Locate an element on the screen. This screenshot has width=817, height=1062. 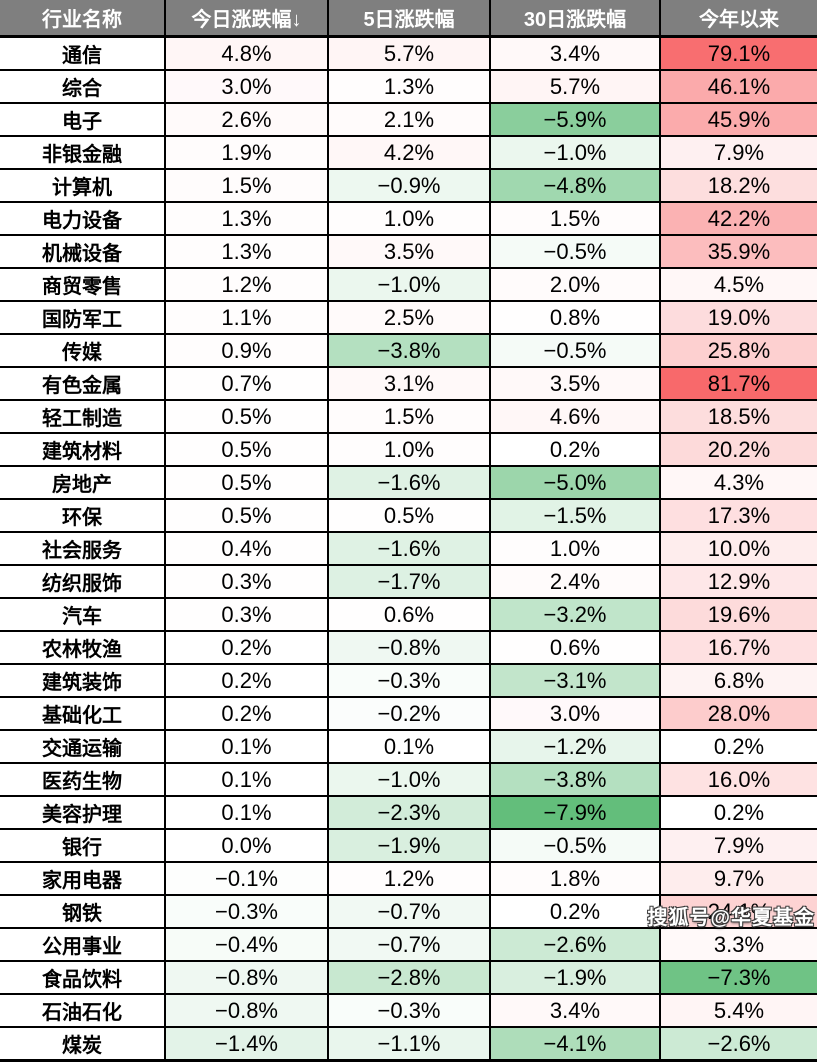
value-cell: 0.7% is located at coordinates (246, 383).